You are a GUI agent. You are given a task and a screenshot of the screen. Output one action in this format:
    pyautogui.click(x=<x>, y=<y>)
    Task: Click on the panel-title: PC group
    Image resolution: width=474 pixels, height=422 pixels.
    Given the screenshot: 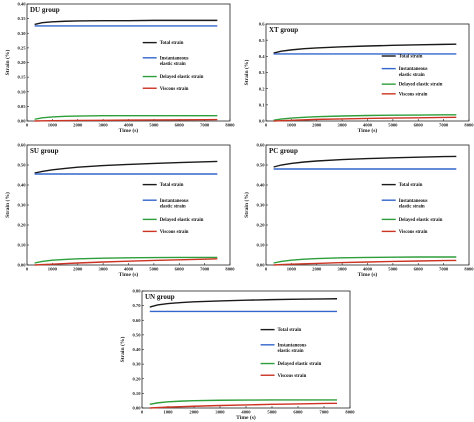 What is the action you would take?
    pyautogui.click(x=283, y=151)
    